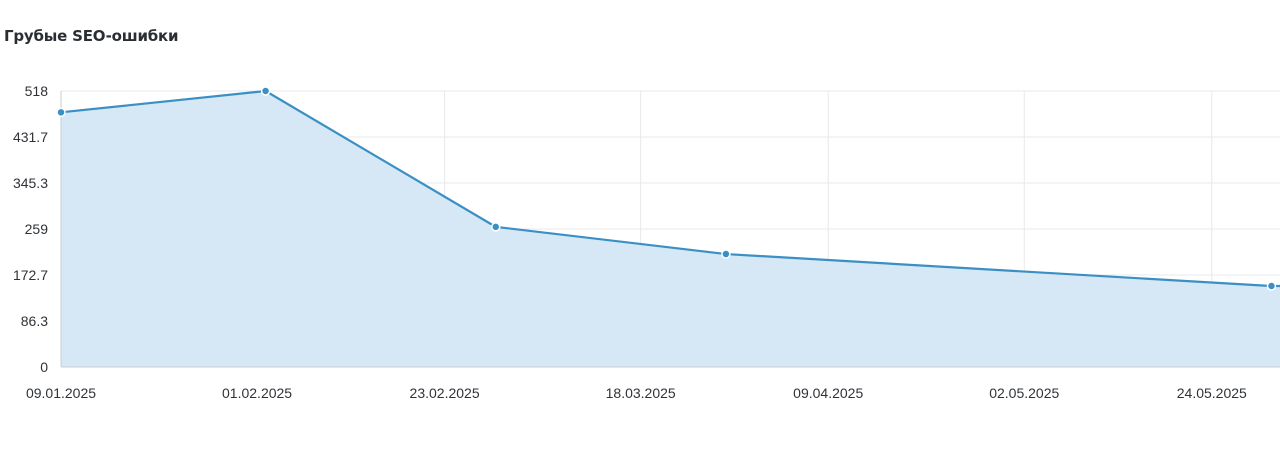 This screenshot has height=449, width=1280. Describe the element at coordinates (30, 137) in the screenshot. I see `y-tick-label: 431.7` at that location.